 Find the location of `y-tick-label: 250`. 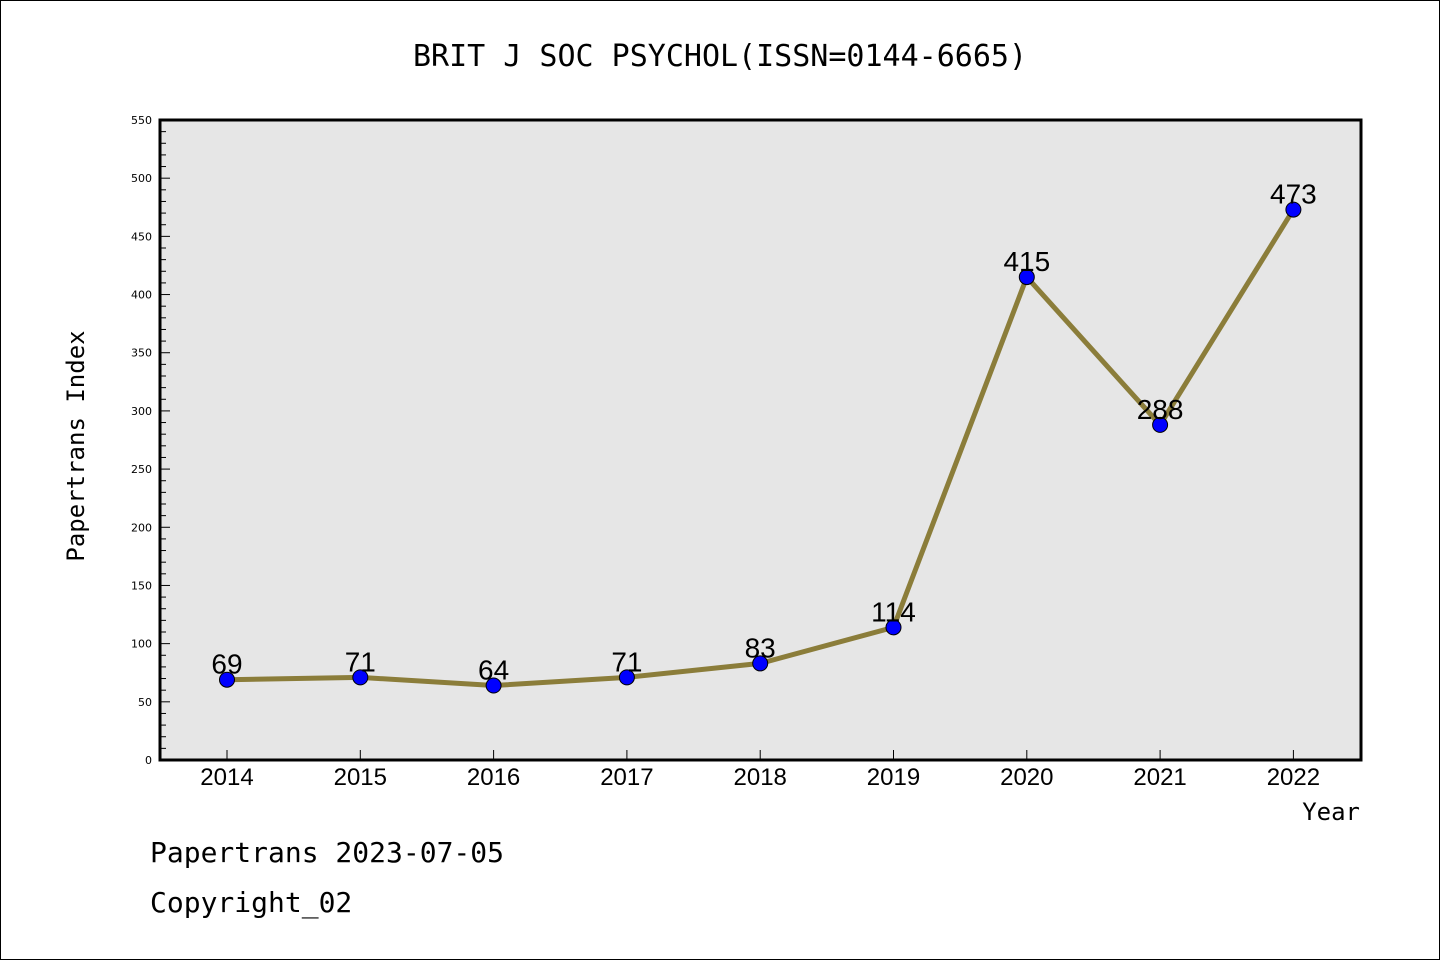

y-tick-label: 250 is located at coordinates (141, 469).